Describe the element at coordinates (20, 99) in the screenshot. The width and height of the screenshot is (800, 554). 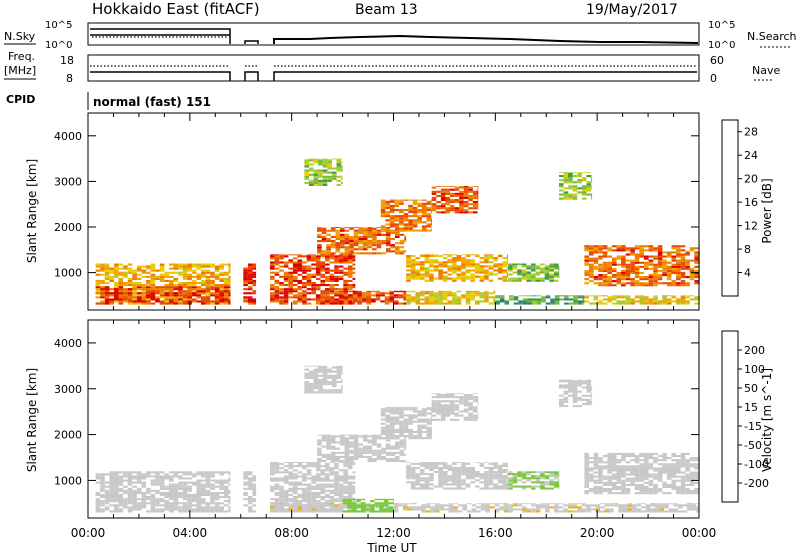
I see `cpid-label: CPID` at that location.